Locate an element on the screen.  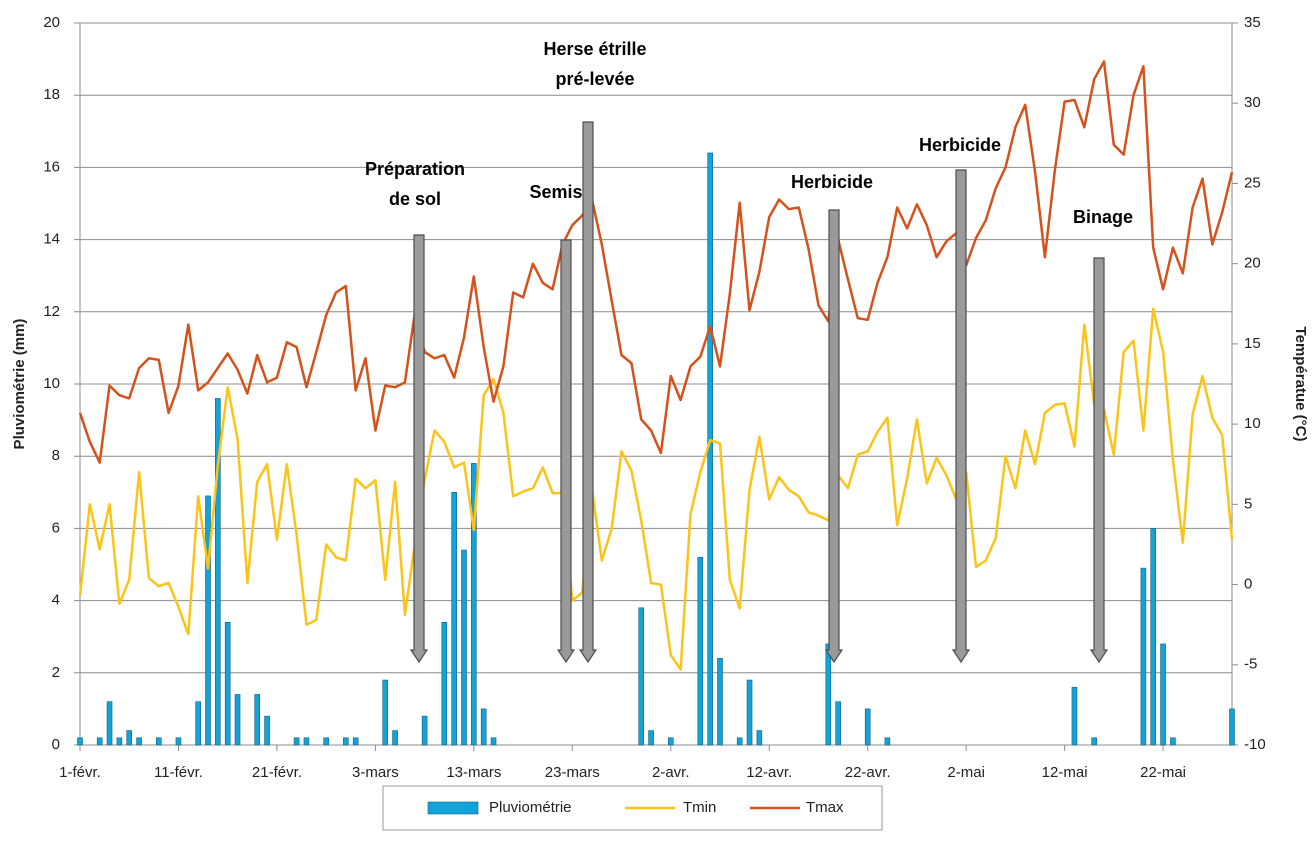
y-tick-label: 8 is located at coordinates (56, 455).